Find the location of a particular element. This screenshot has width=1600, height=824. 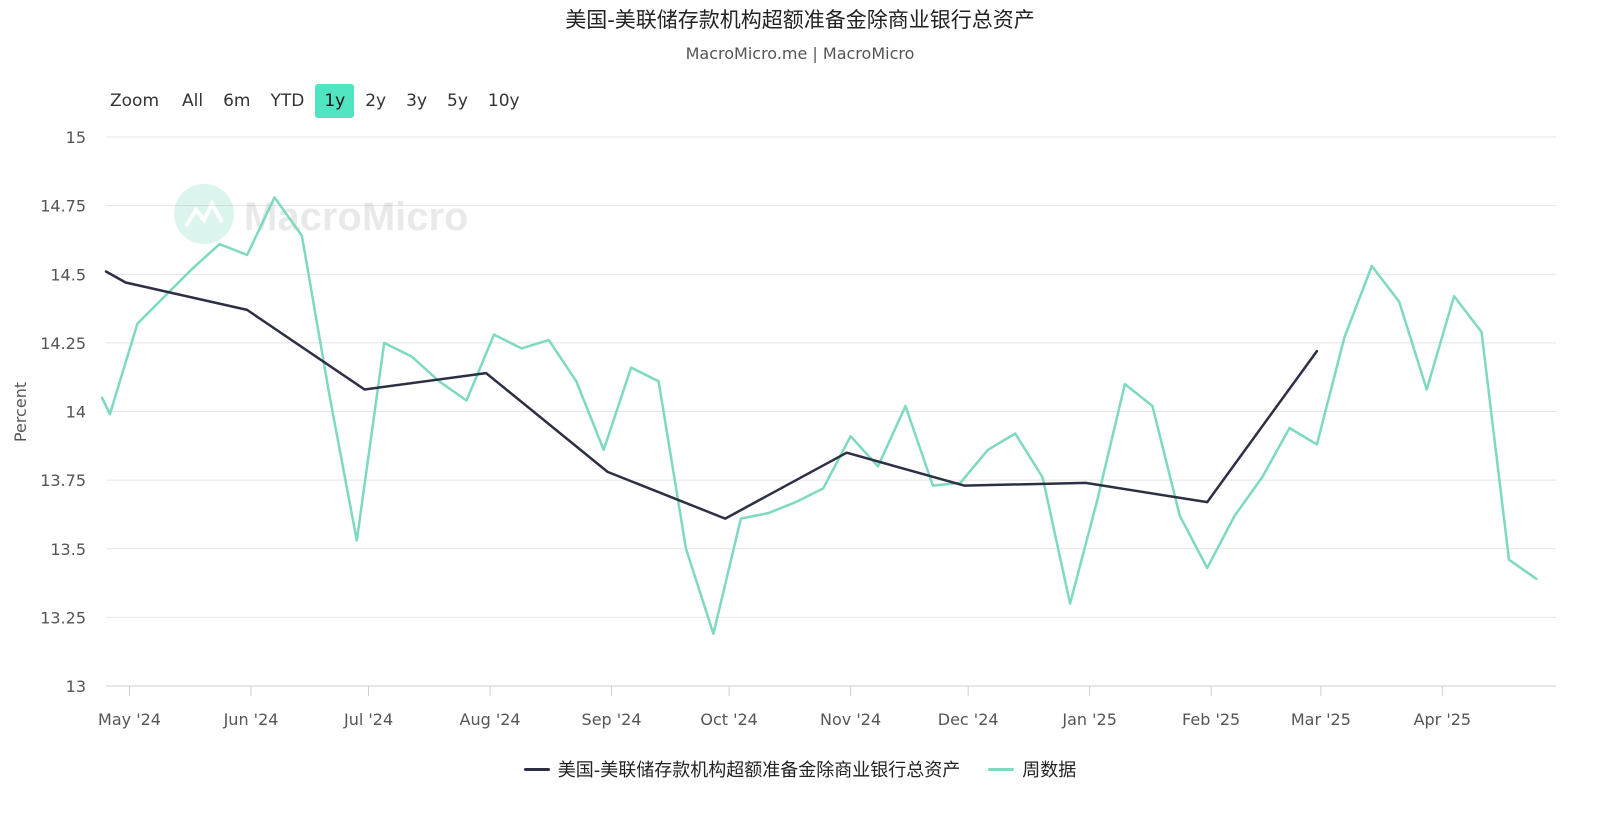

watermark-logo-icon is located at coordinates (204, 214).